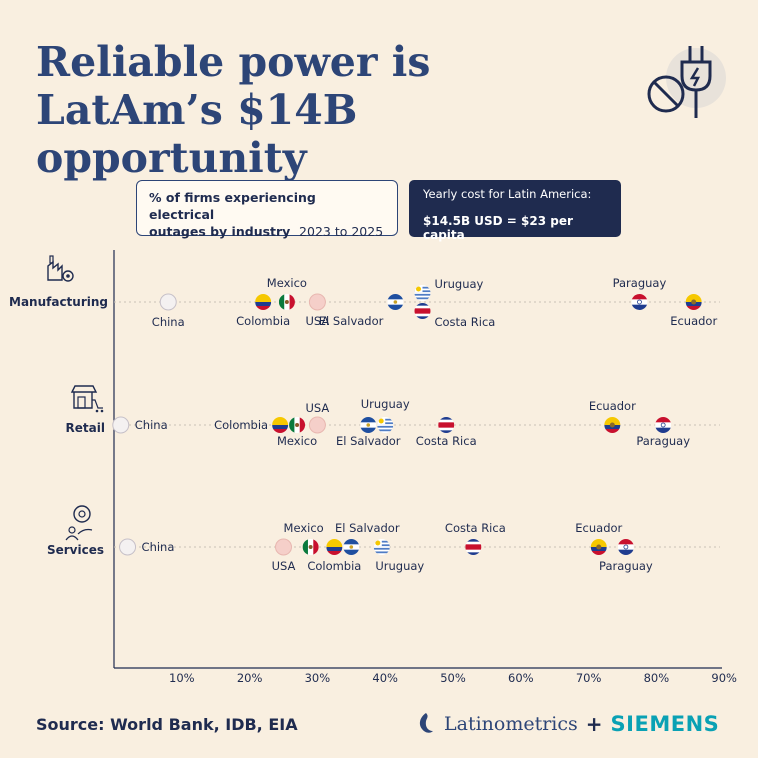  What do you see at coordinates (385, 678) in the screenshot?
I see `x-tick-label: 40%` at bounding box center [385, 678].